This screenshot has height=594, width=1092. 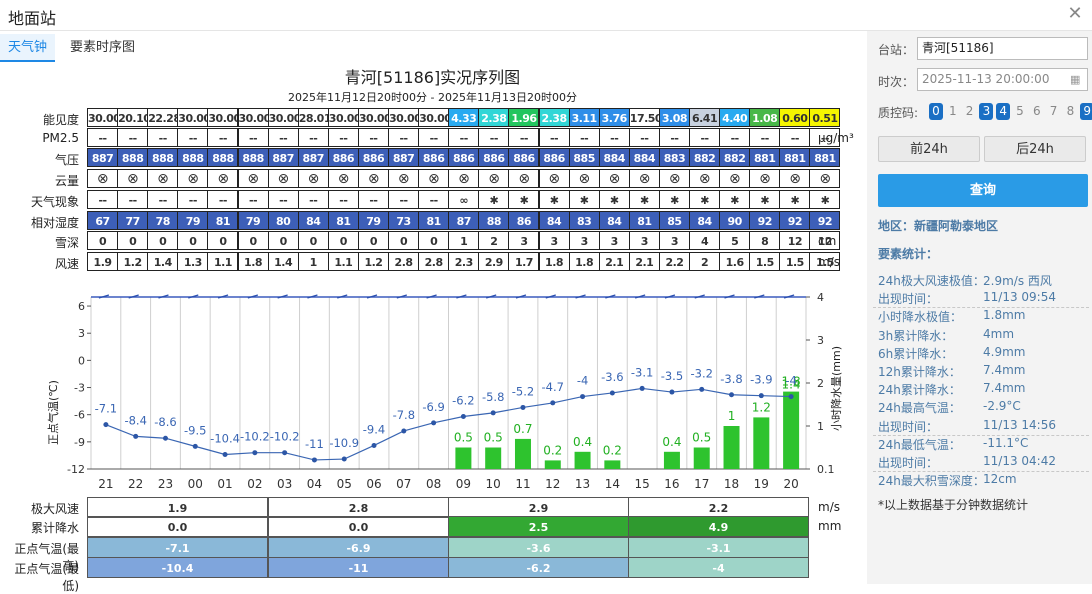 I want to click on time-input: 2025-11-13 20:00:00 ▦, so click(x=1002, y=79).